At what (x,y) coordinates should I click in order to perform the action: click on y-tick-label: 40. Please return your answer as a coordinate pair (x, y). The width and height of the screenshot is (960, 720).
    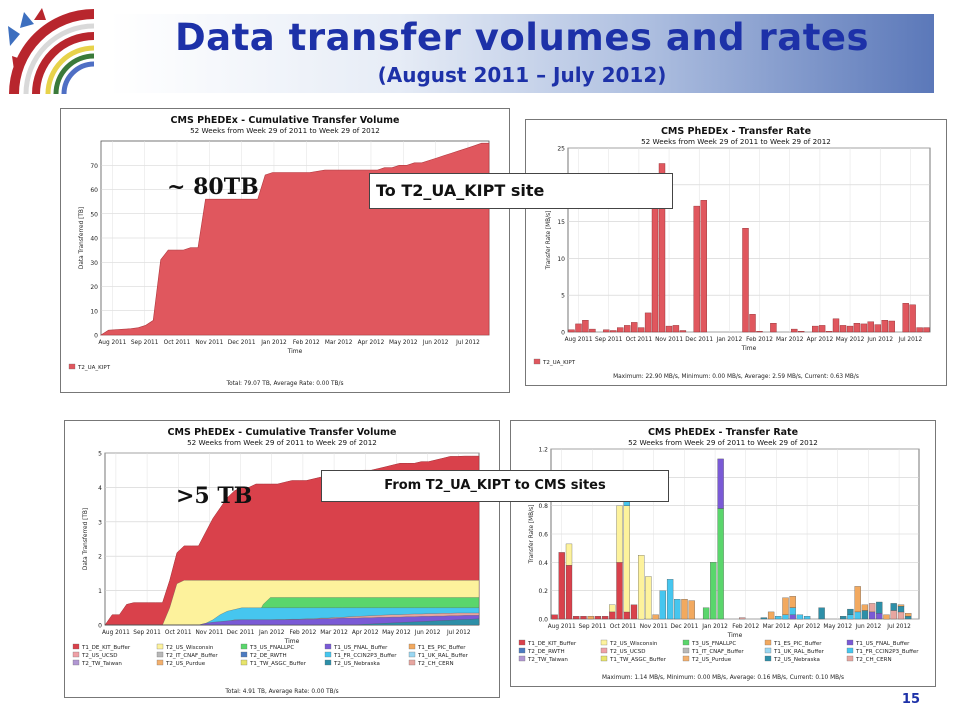
    Looking at the image, I should click on (94, 239).